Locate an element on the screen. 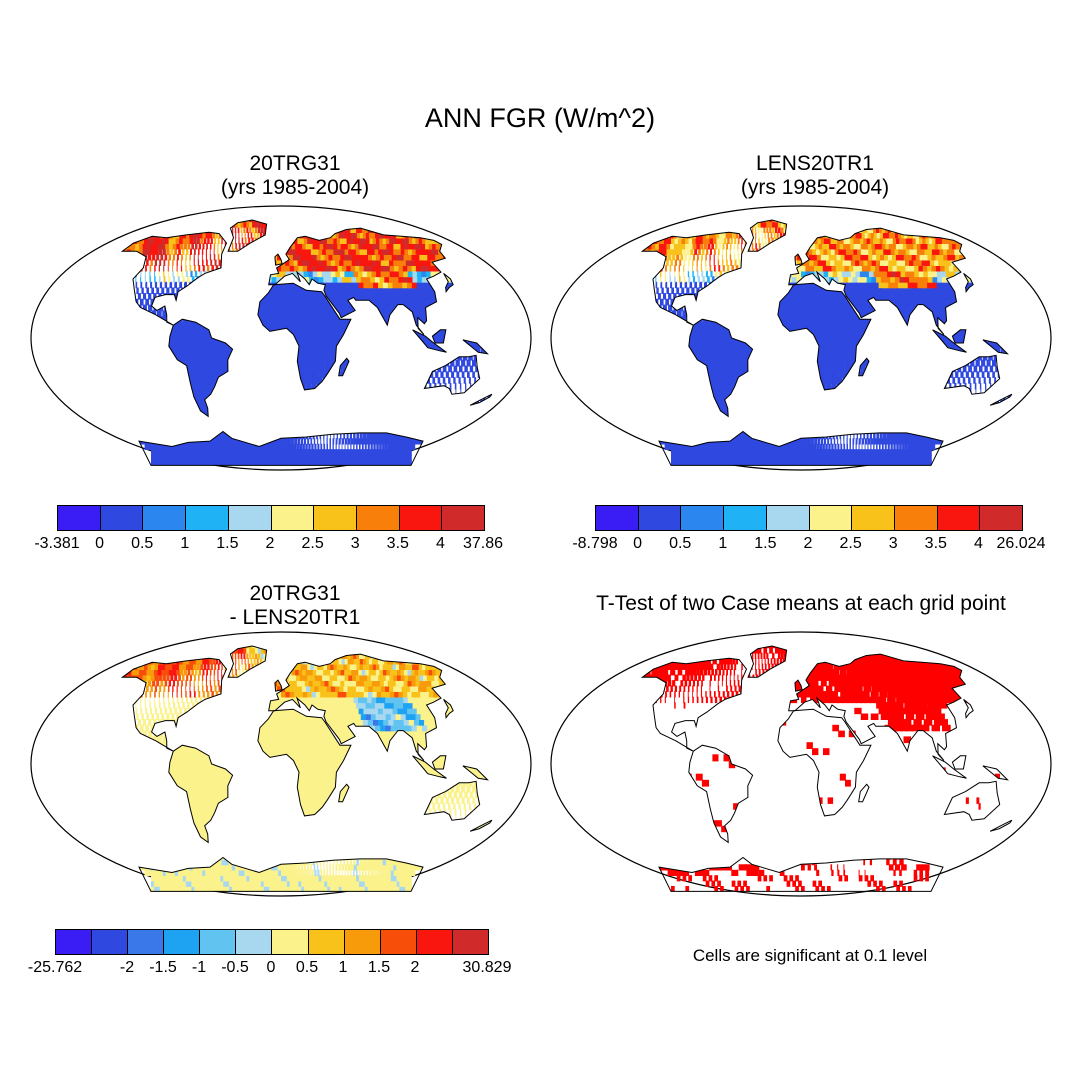 The image size is (1080, 1080). colorbar-tick-label: -25.762 is located at coordinates (55, 967).